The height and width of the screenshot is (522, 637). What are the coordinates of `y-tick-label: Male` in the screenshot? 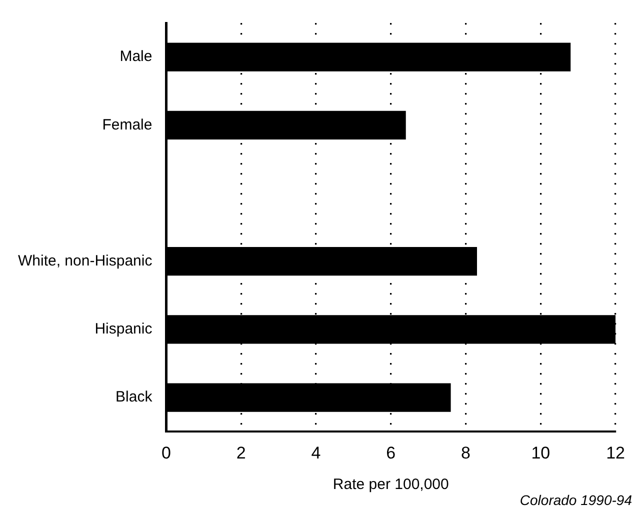 It's located at (136, 57).